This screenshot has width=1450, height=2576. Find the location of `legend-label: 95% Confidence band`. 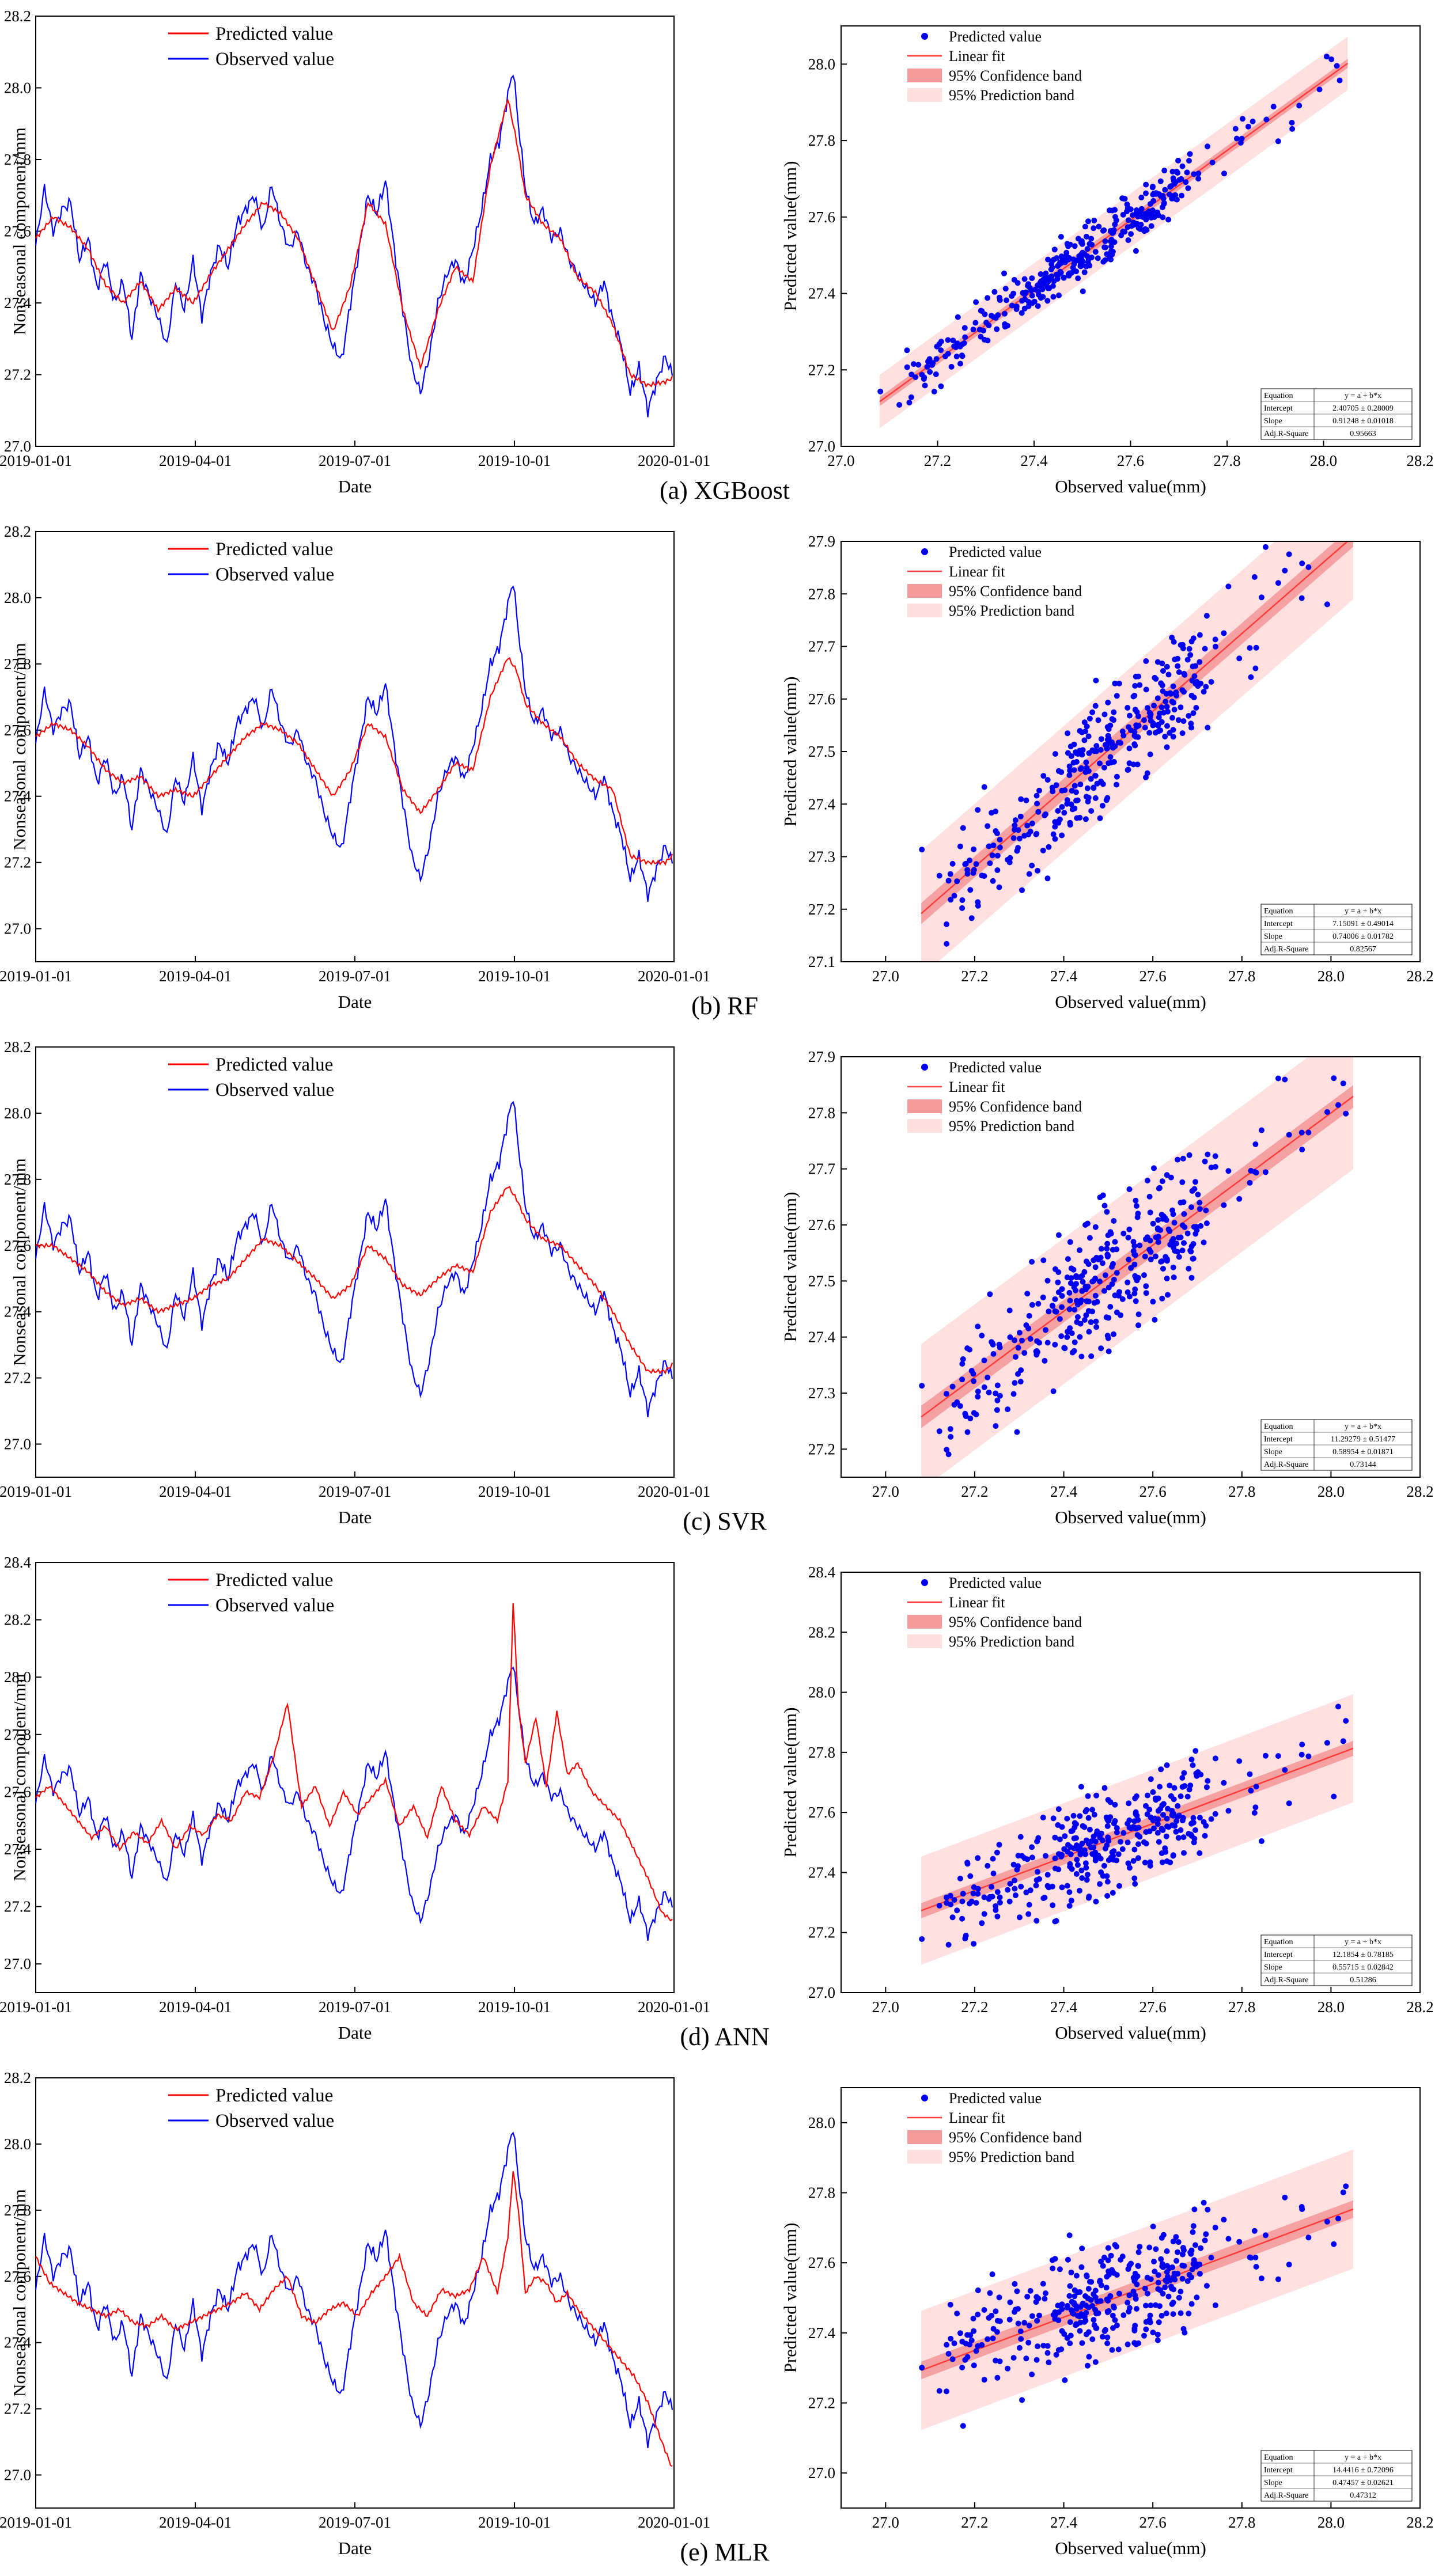

legend-label: 95% Confidence band is located at coordinates (1016, 1106).